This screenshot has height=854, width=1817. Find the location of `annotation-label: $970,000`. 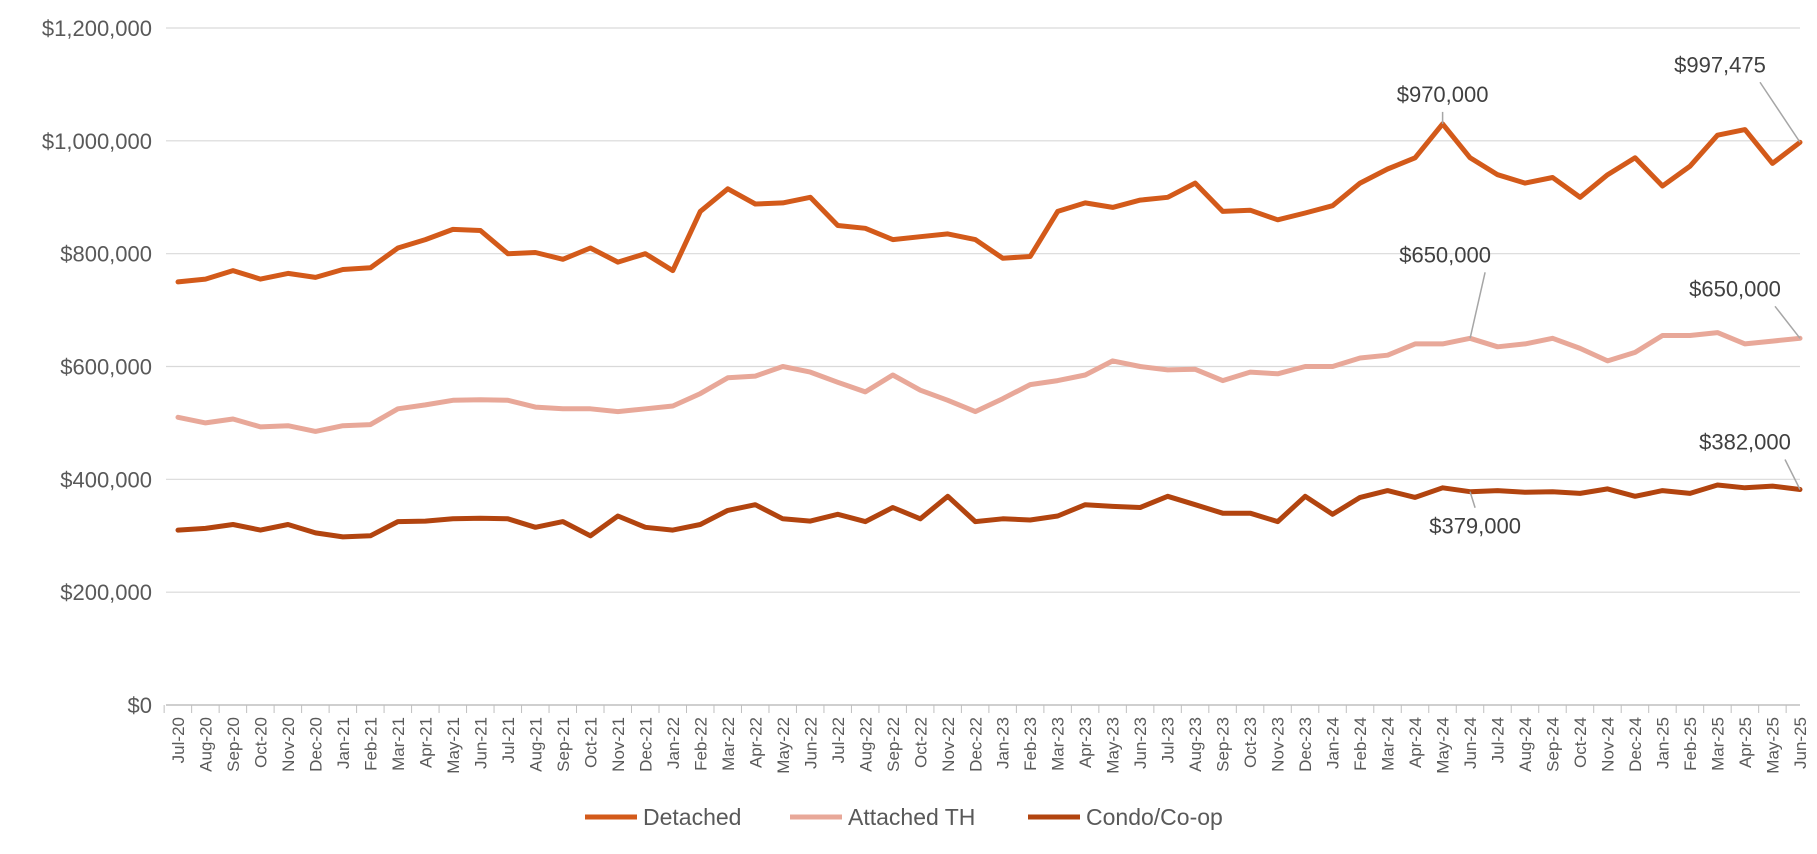

annotation-label: $970,000 is located at coordinates (1443, 94).